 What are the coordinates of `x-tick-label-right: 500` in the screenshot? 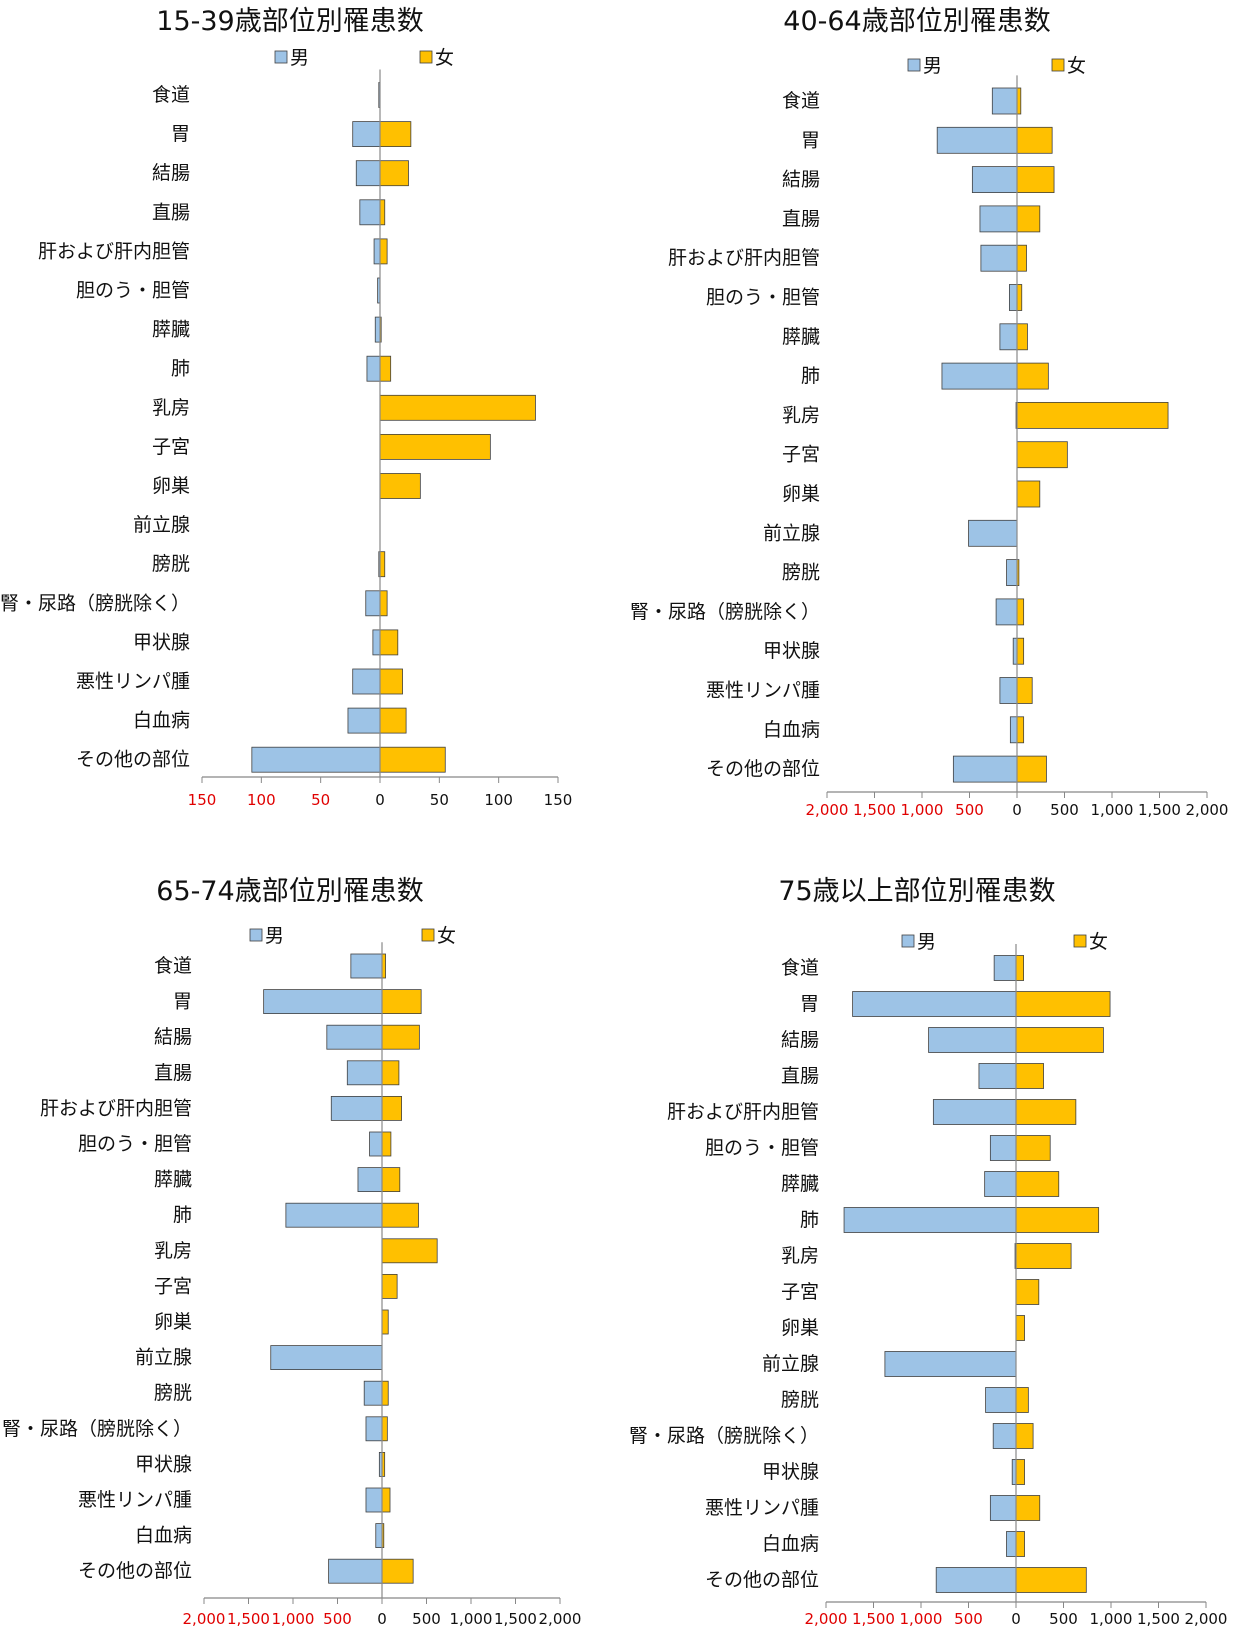 It's located at (426, 1619).